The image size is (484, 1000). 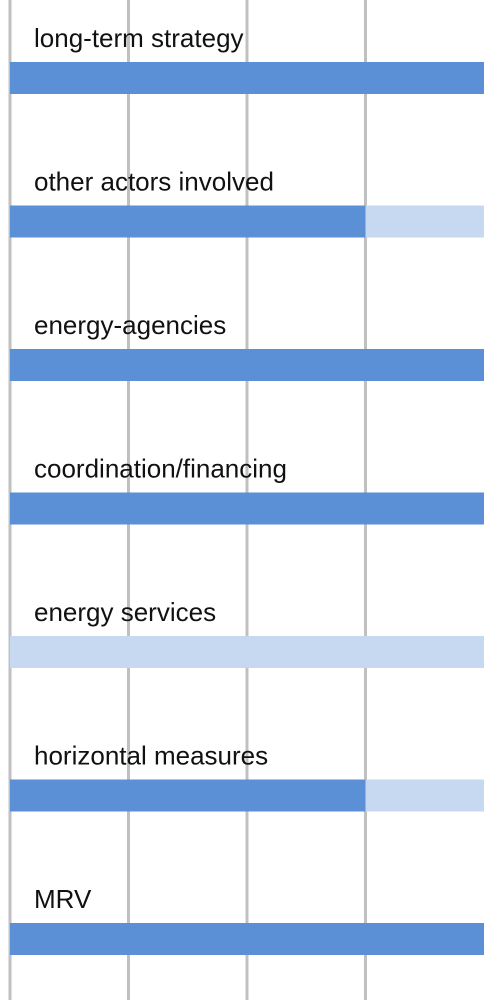 I want to click on category-label: coordination/financing, so click(x=160, y=468).